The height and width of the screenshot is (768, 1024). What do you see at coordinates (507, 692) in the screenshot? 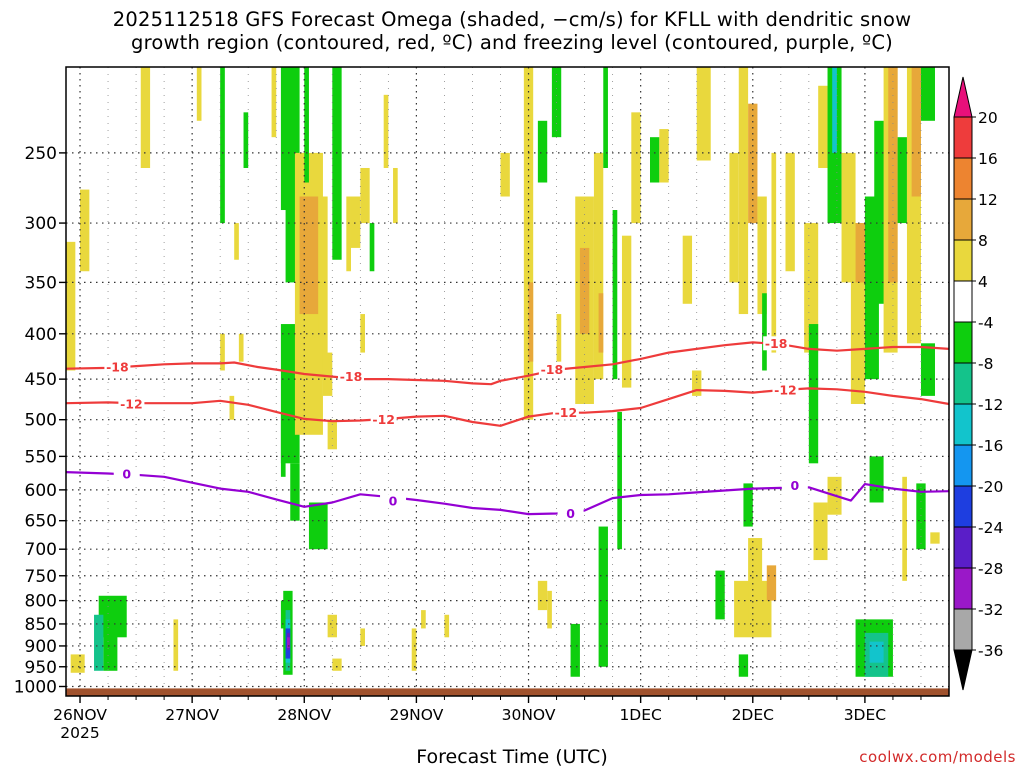
I see `ground-band` at bounding box center [507, 692].